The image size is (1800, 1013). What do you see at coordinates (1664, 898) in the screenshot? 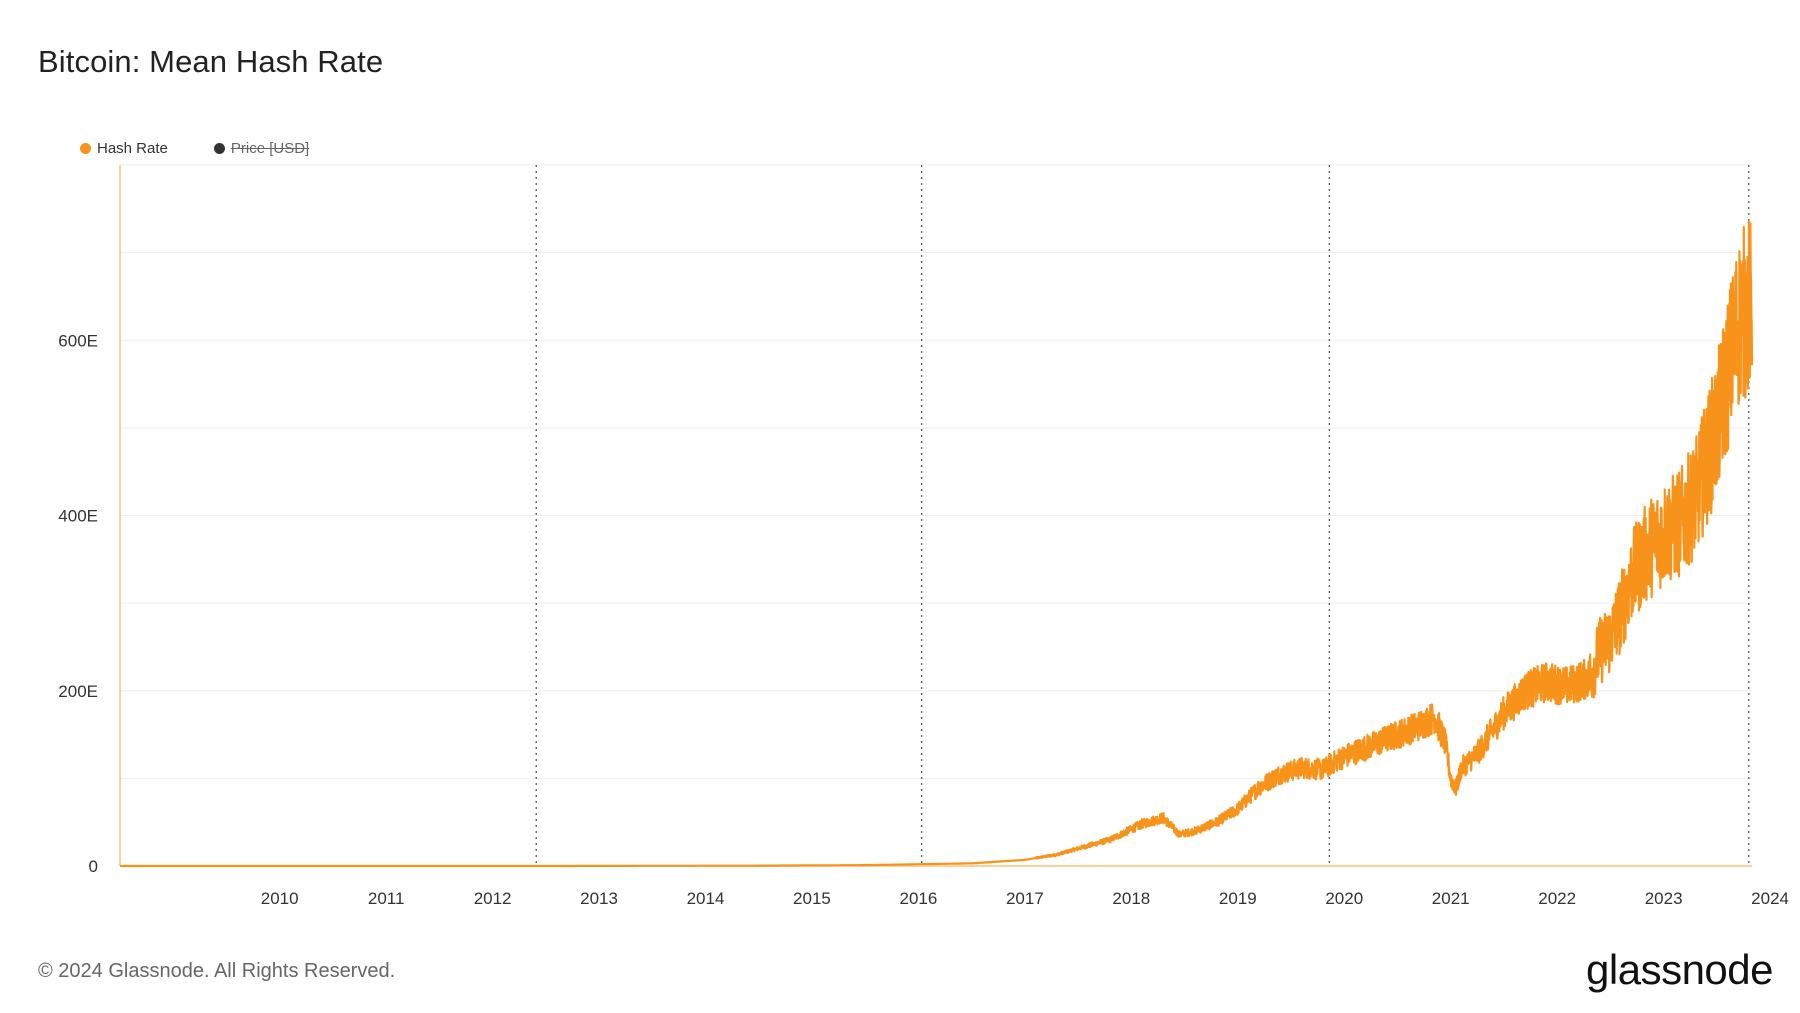
I see `x-tick-label: 2023` at bounding box center [1664, 898].